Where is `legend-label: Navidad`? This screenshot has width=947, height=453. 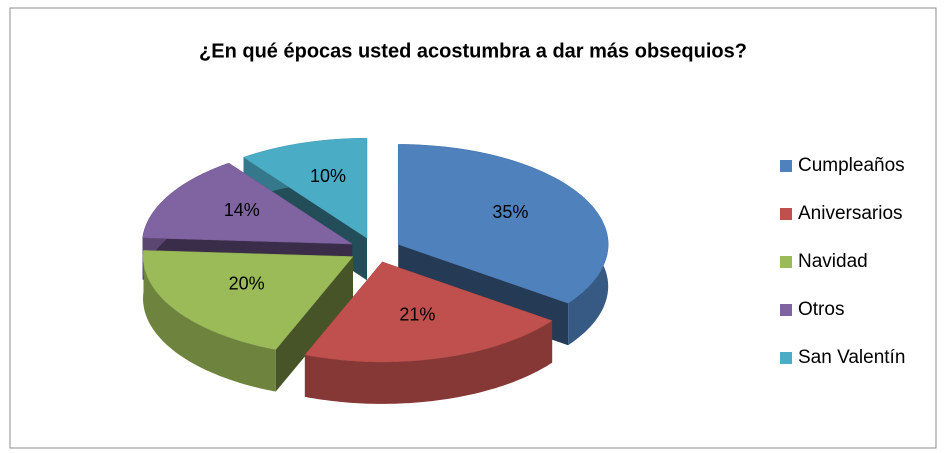 legend-label: Navidad is located at coordinates (833, 261).